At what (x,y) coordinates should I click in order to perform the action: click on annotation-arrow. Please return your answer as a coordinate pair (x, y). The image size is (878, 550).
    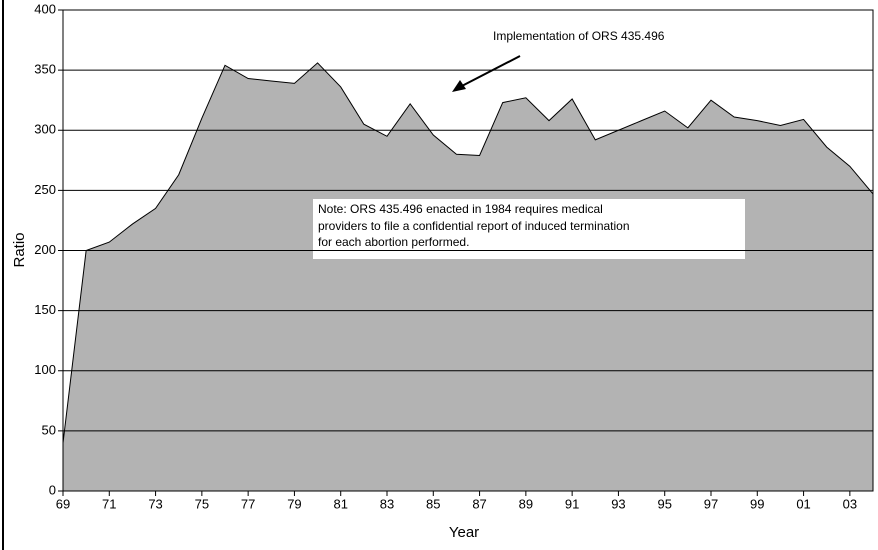
    Looking at the image, I should click on (489, 72).